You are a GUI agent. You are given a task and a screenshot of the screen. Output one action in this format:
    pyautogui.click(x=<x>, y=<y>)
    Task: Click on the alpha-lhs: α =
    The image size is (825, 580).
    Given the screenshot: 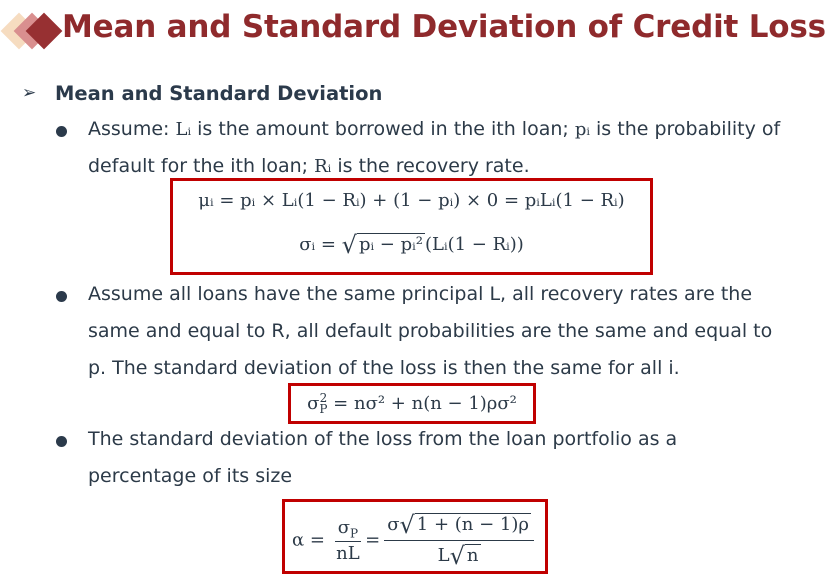 What is the action you would take?
    pyautogui.click(x=311, y=540)
    